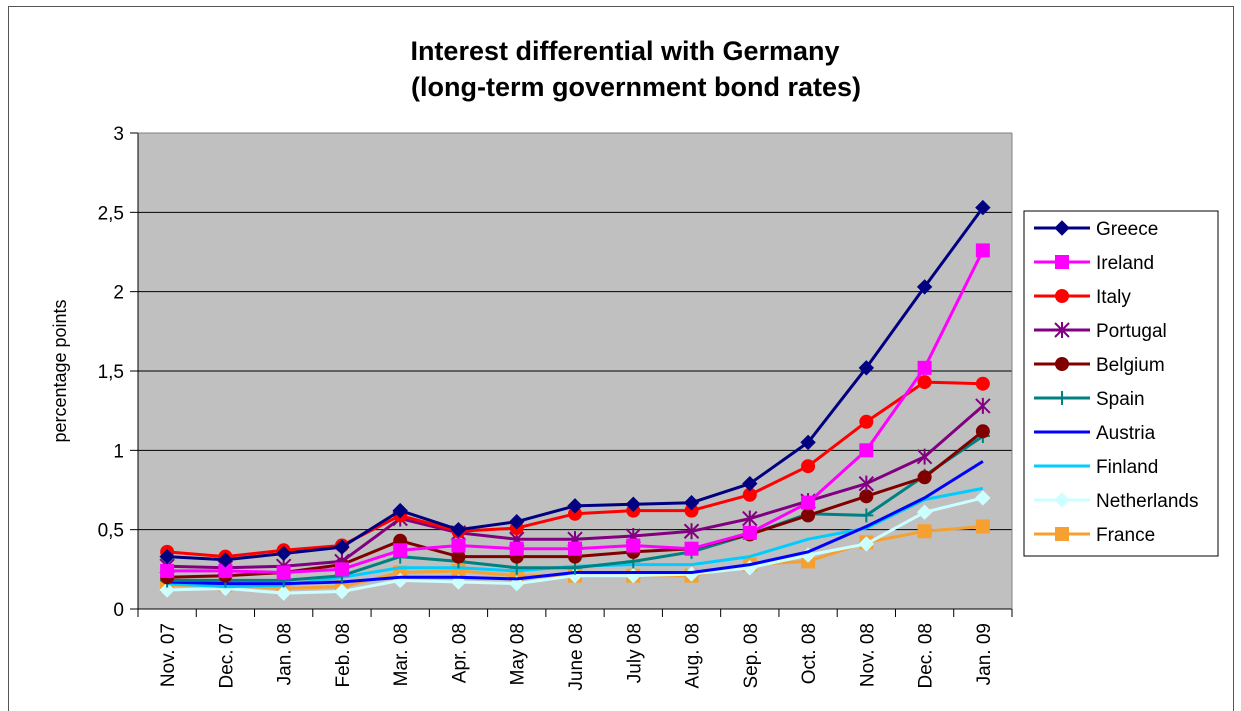 This screenshot has height=711, width=1241. What do you see at coordinates (1062, 296) in the screenshot?
I see `legend-marker-italy` at bounding box center [1062, 296].